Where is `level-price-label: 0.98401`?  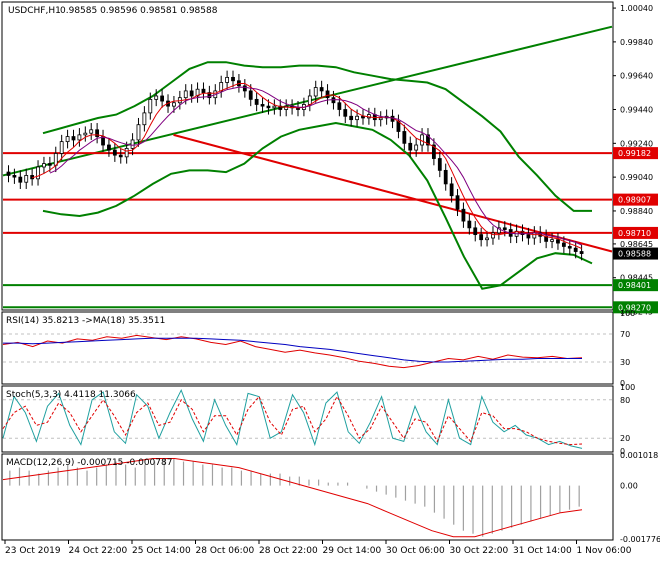
level-price-label: 0.98401 is located at coordinates (634, 285).